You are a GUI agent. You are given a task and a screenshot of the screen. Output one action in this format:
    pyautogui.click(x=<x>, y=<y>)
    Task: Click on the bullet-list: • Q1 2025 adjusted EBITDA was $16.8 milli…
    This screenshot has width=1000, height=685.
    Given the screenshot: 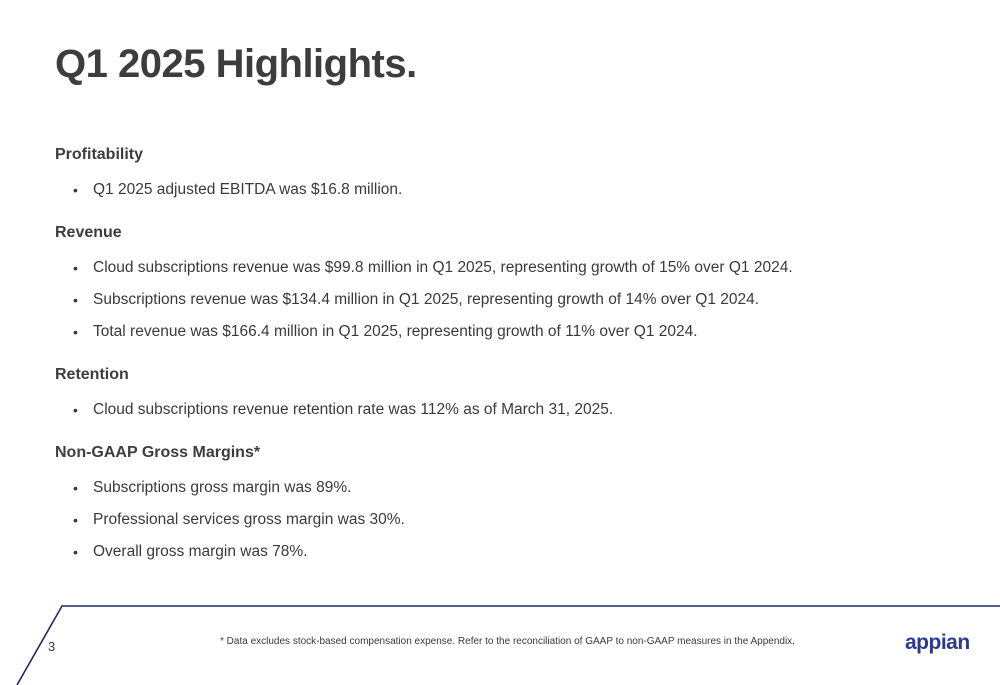 What is the action you would take?
    pyautogui.click(x=505, y=190)
    